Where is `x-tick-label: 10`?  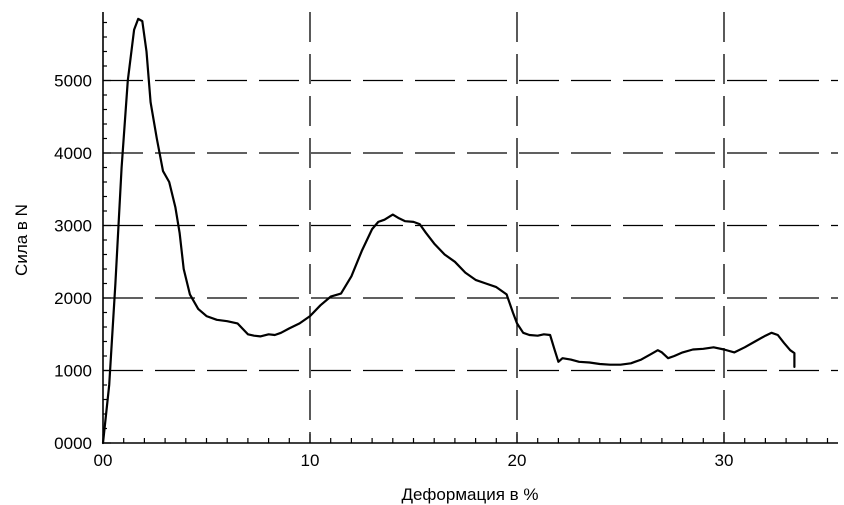
x-tick-label: 10 is located at coordinates (310, 460).